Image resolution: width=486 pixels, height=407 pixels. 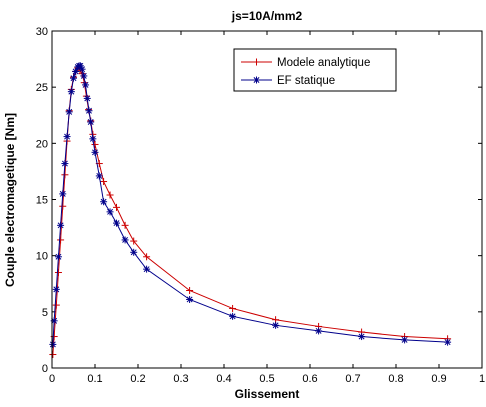 What do you see at coordinates (94, 379) in the screenshot?
I see `x-tick-label: 0.1` at bounding box center [94, 379].